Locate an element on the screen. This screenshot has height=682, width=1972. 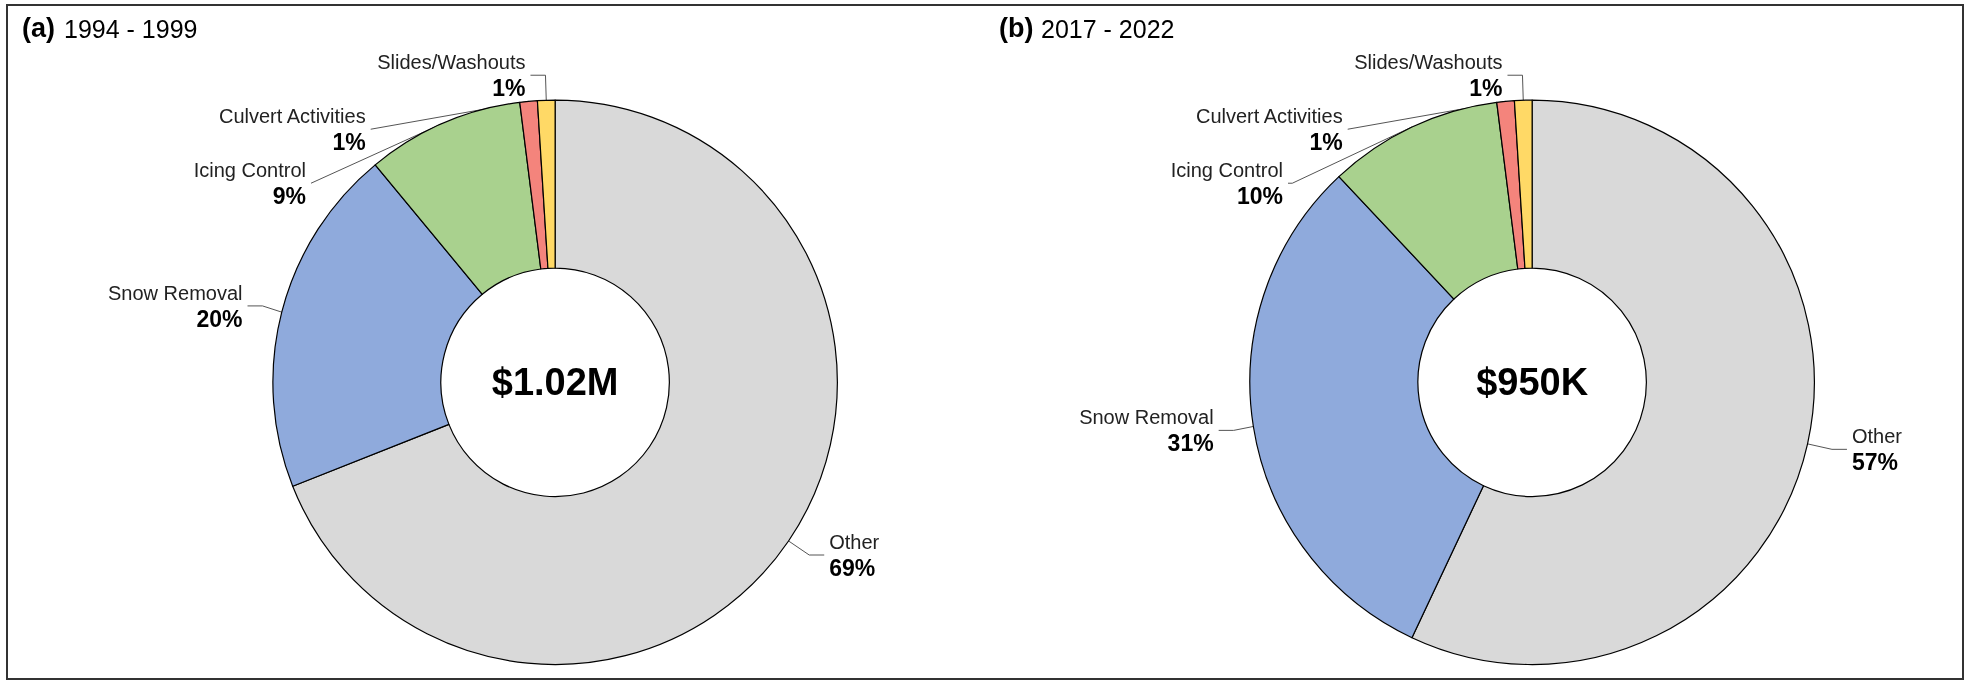
chart-subtitle: 1994 - 1999 is located at coordinates (131, 28).